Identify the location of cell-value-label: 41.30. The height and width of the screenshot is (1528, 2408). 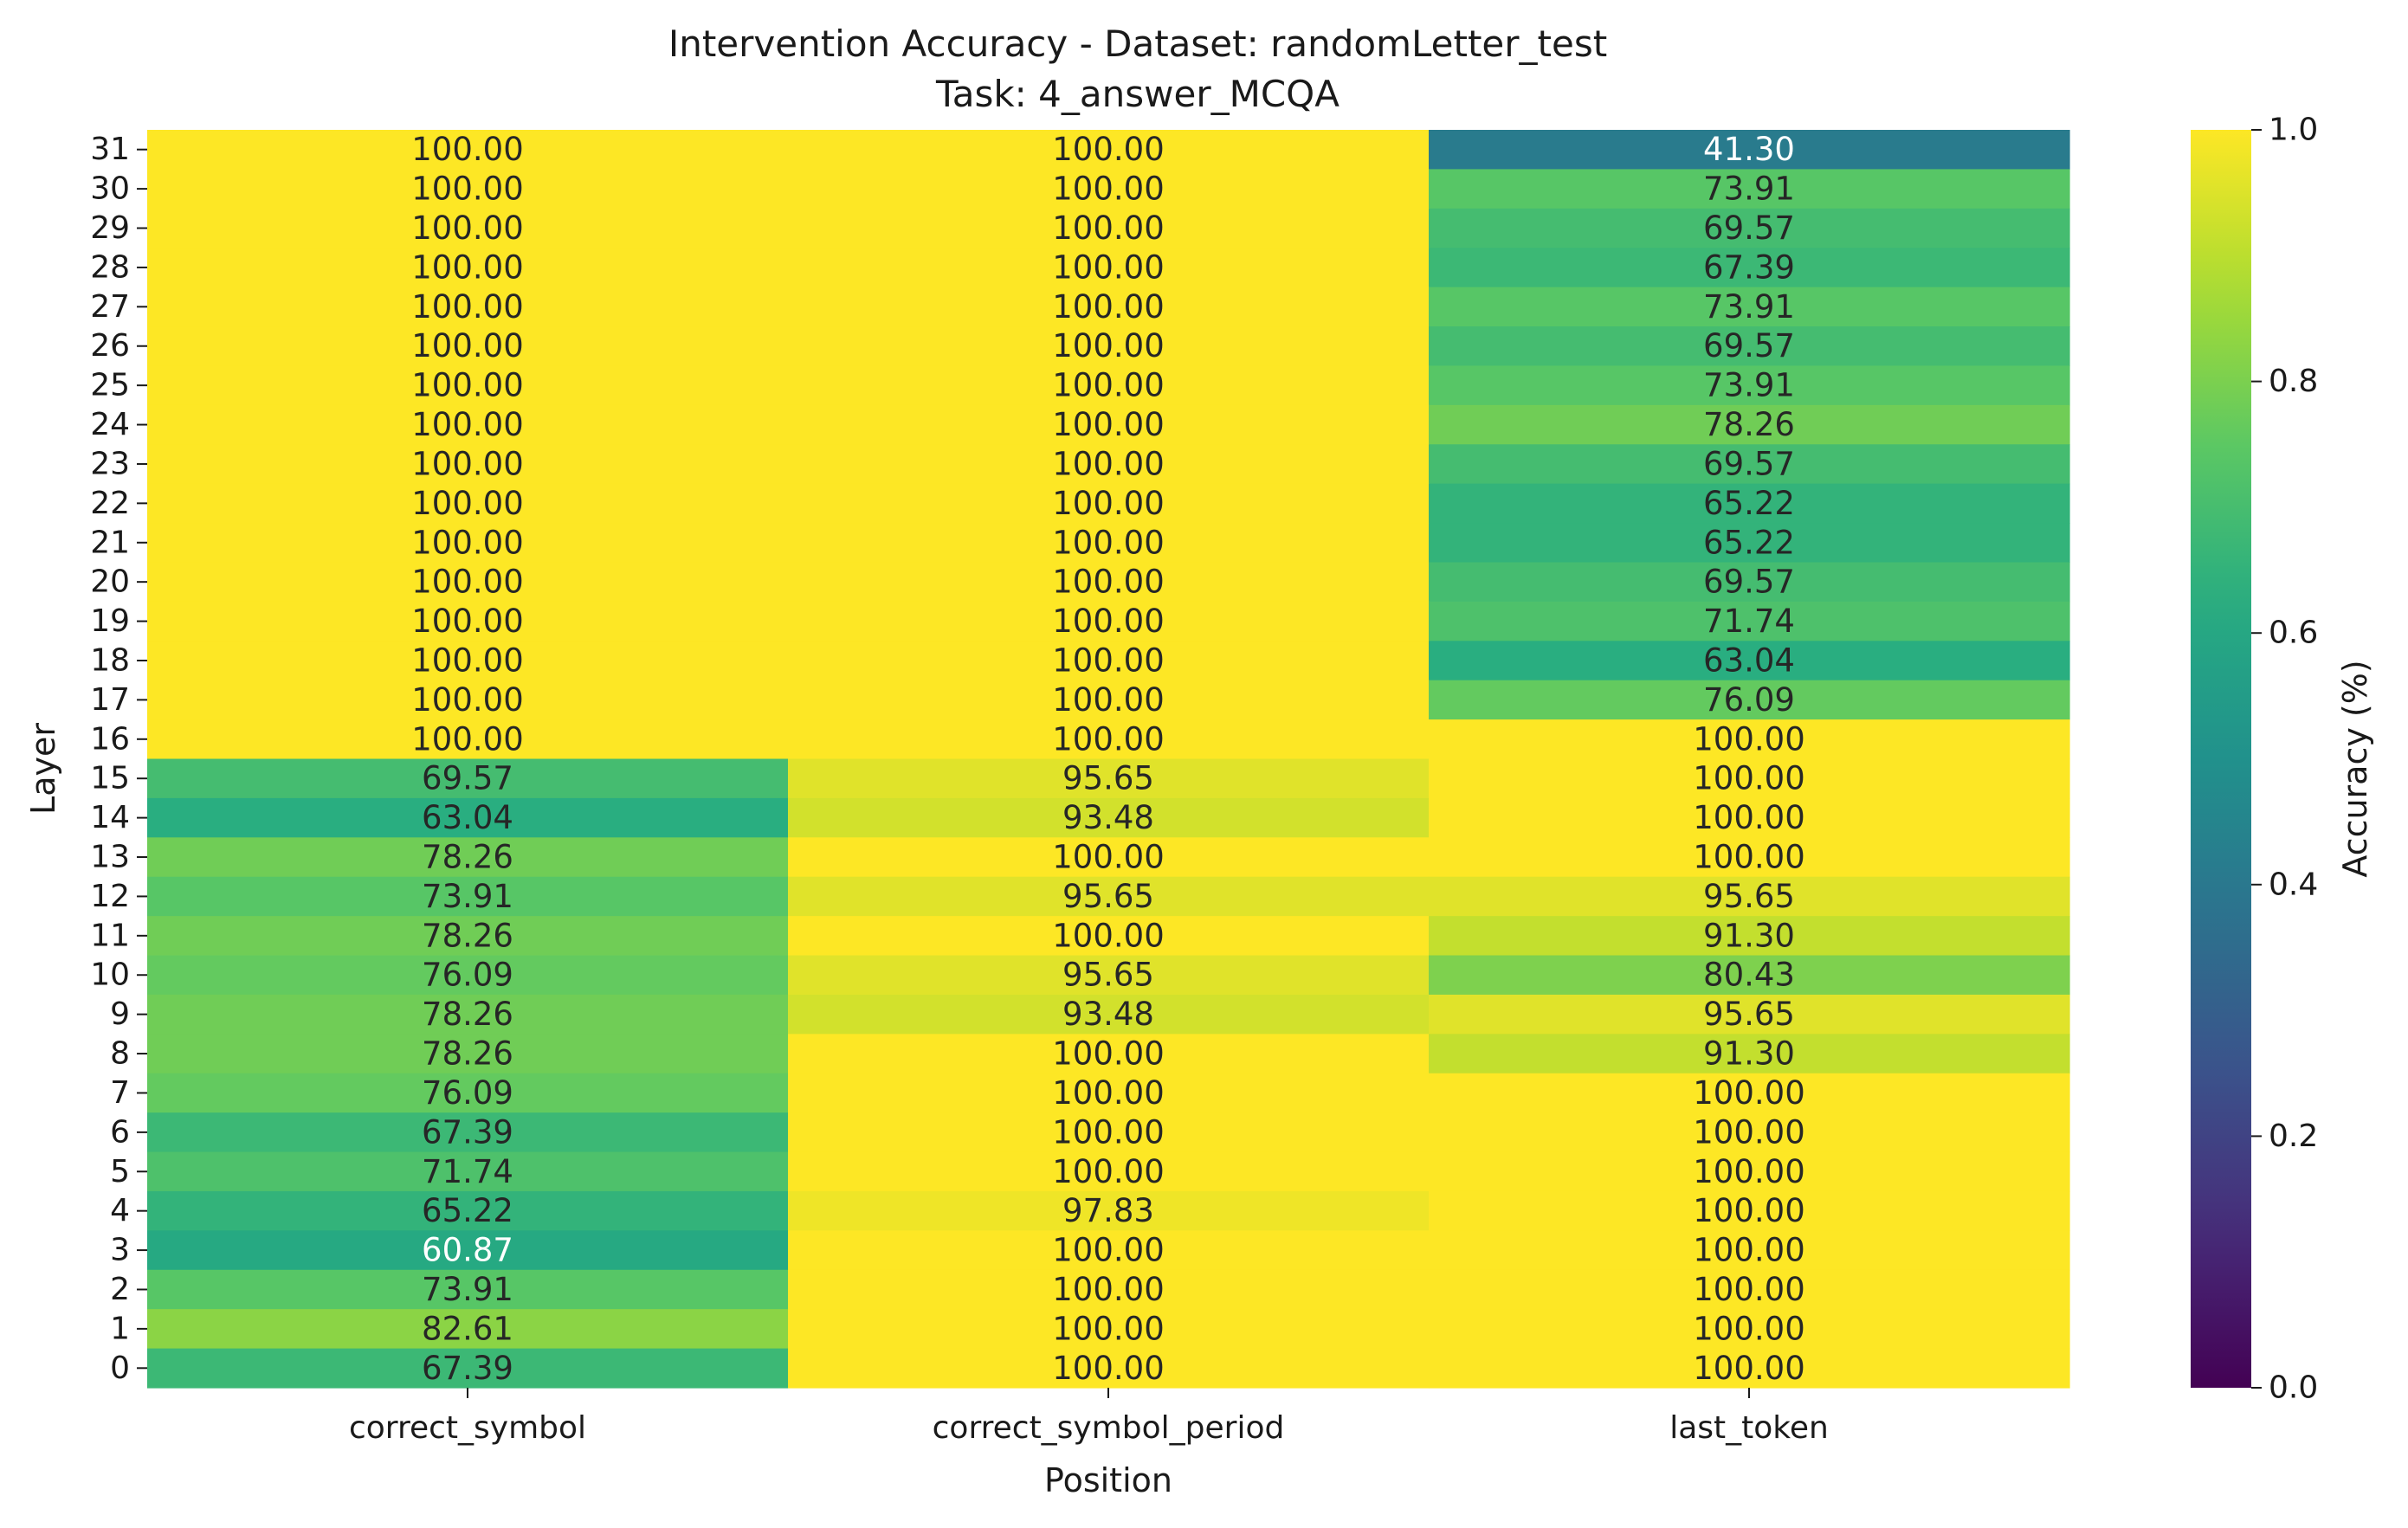
(1749, 150).